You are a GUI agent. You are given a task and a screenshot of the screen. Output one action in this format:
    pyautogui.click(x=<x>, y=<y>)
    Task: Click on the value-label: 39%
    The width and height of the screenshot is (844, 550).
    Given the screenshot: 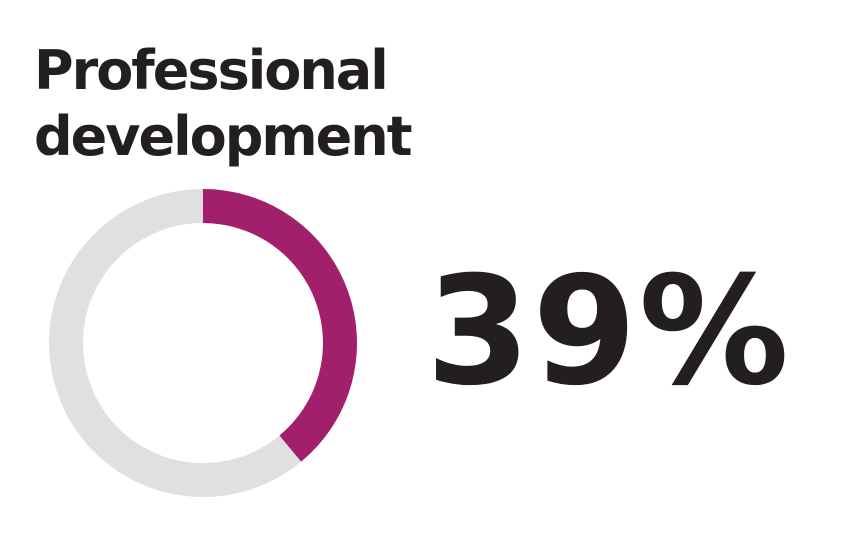 What is the action you would take?
    pyautogui.click(x=609, y=332)
    